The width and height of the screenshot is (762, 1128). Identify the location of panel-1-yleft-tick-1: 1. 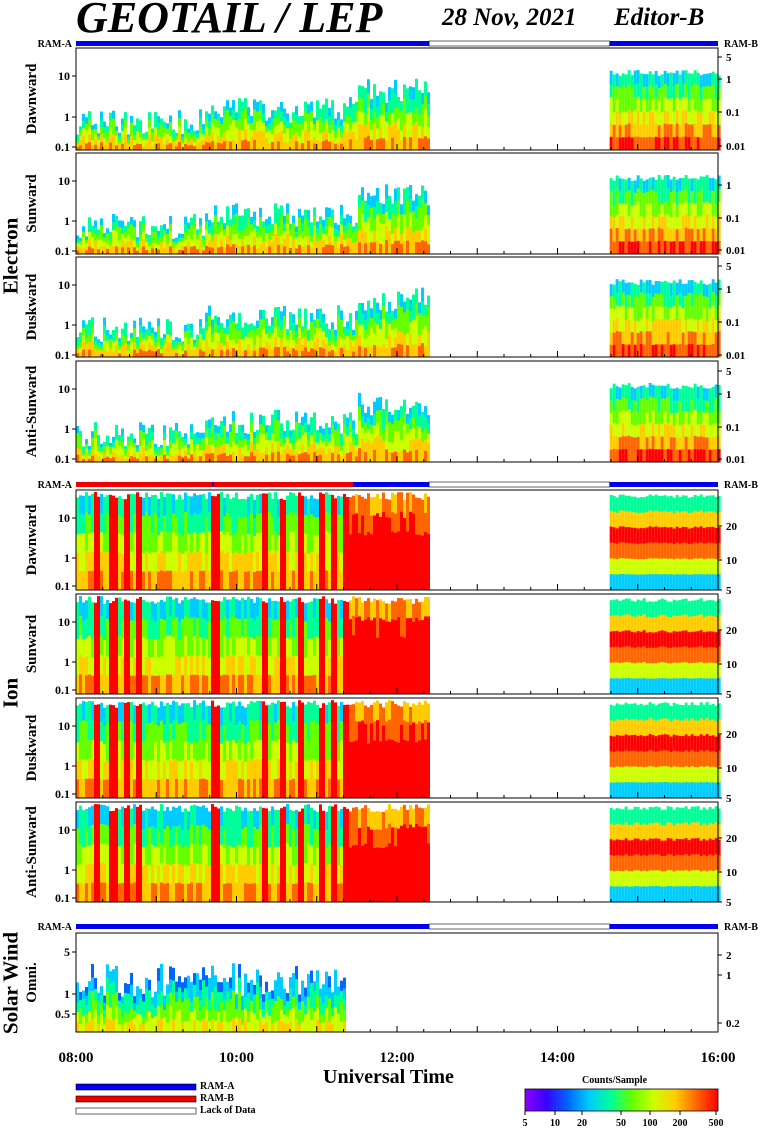
(67, 117).